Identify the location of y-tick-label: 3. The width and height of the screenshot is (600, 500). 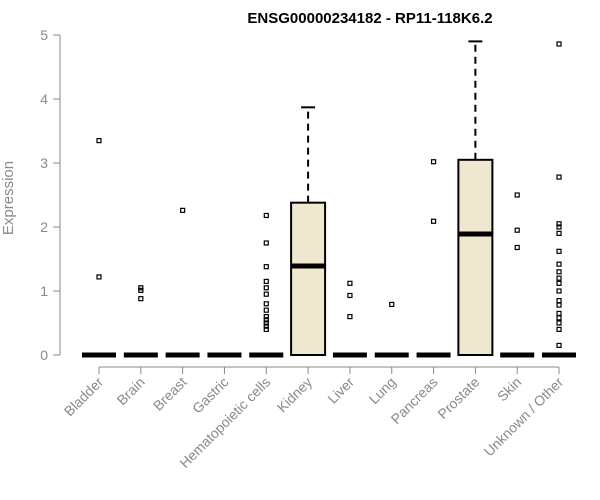
(44, 163).